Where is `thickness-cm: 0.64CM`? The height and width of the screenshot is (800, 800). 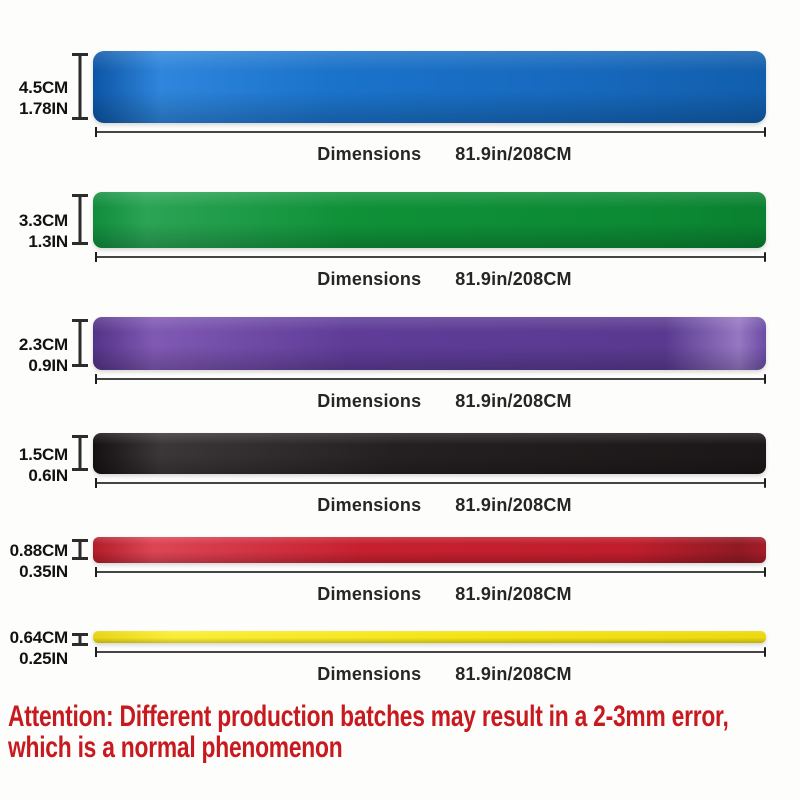 thickness-cm: 0.64CM is located at coordinates (39, 637).